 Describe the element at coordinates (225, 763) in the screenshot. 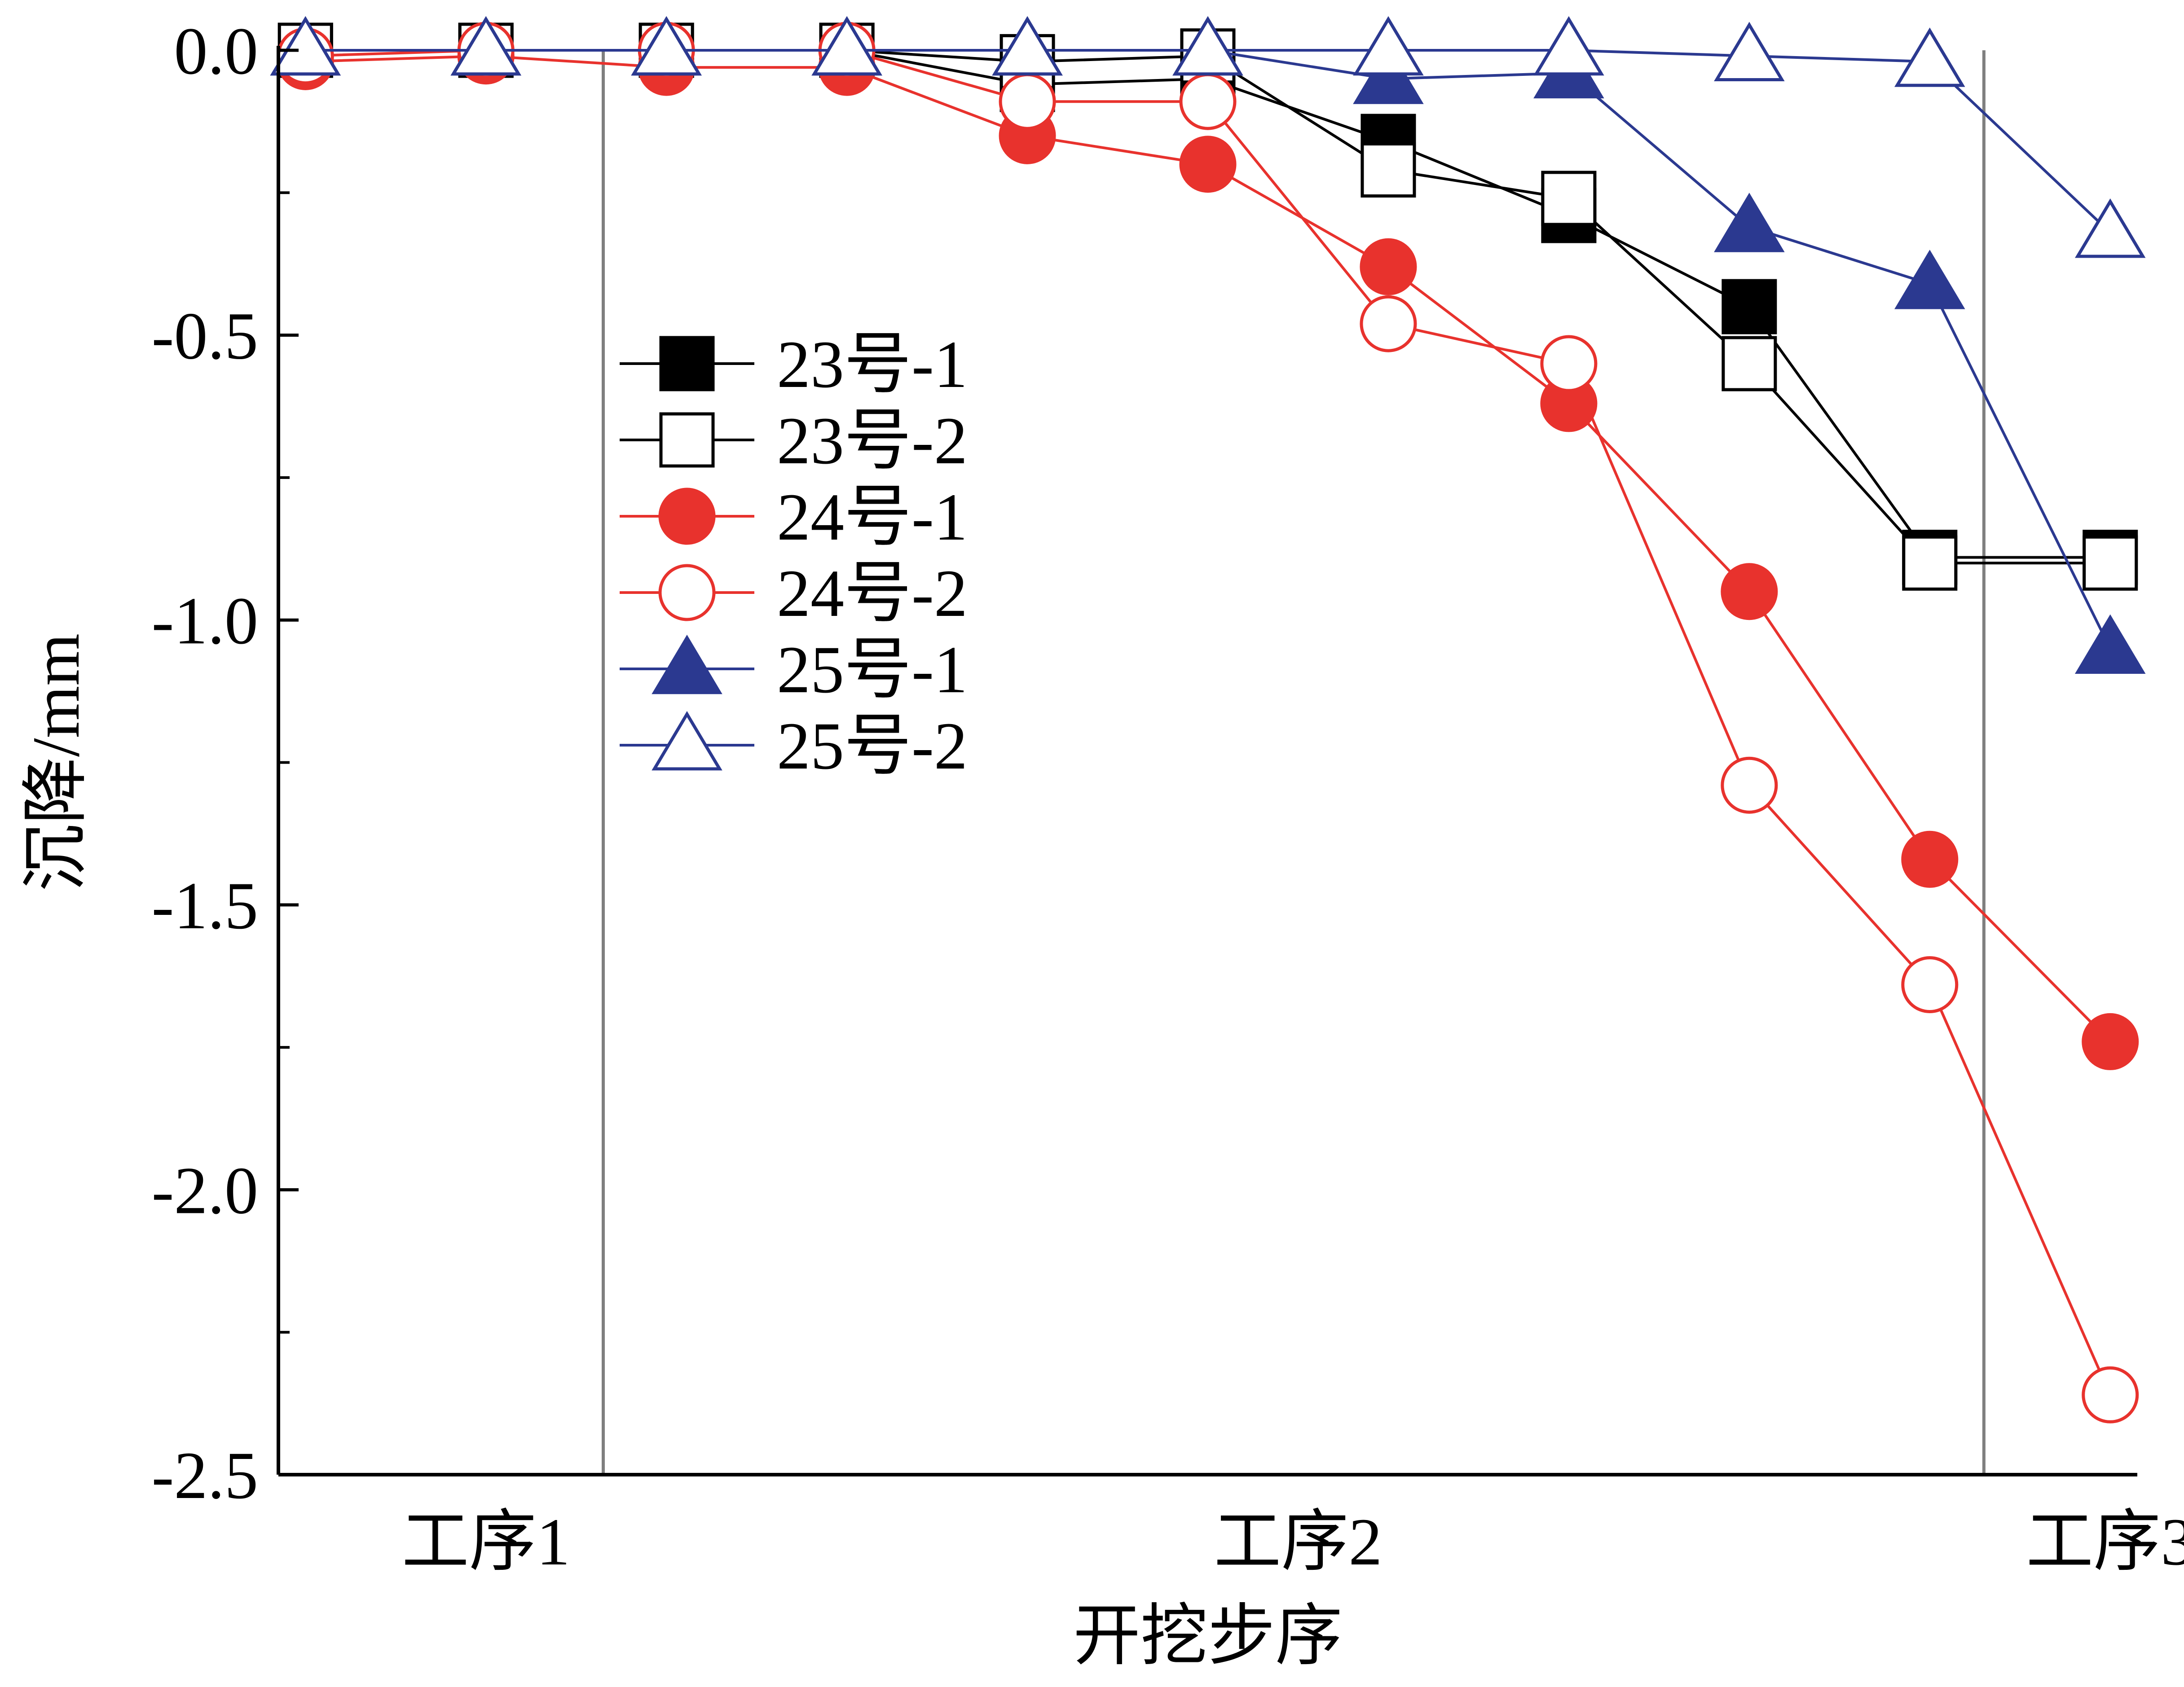

I see `y-ticks: 0.0 -0.5 -1.0 -1.5 -2.0 -2.5` at that location.